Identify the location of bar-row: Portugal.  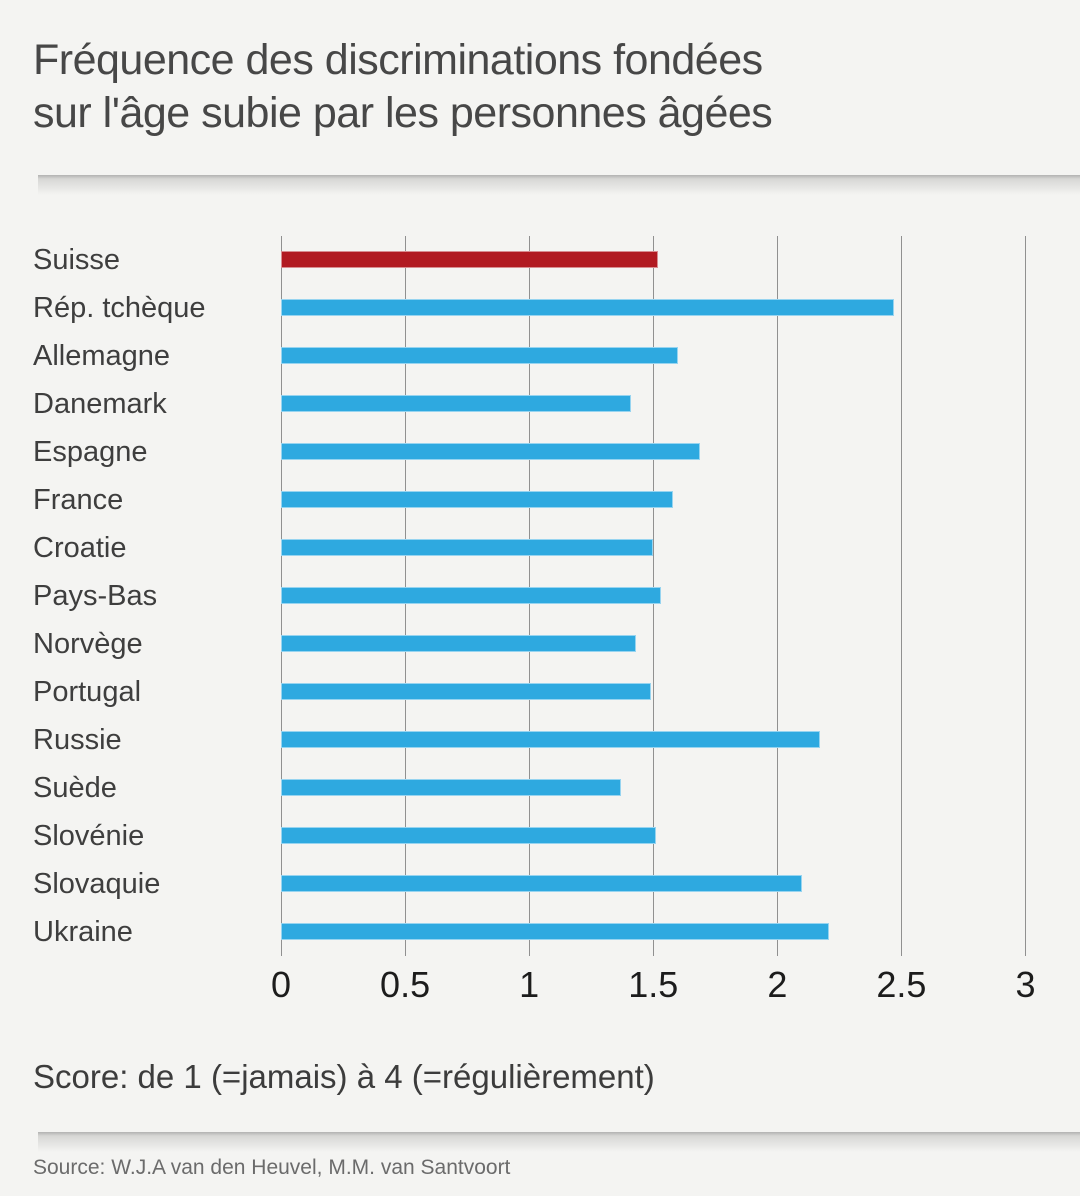
(540, 692).